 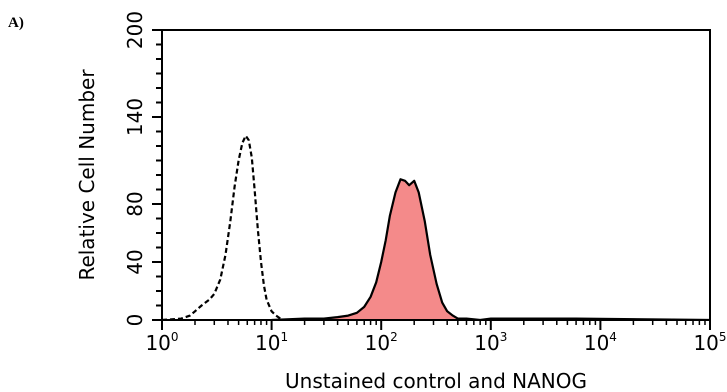 I want to click on y-tick-label: 0, so click(x=135, y=320).